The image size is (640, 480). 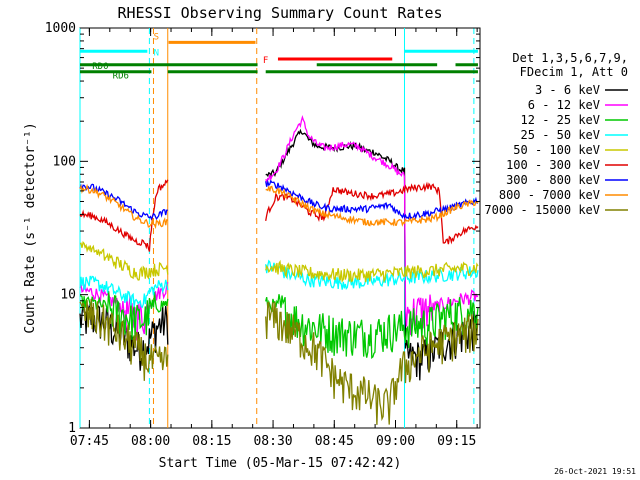 I want to click on legend-label-0: 3 - 6 keV, so click(x=567, y=90).